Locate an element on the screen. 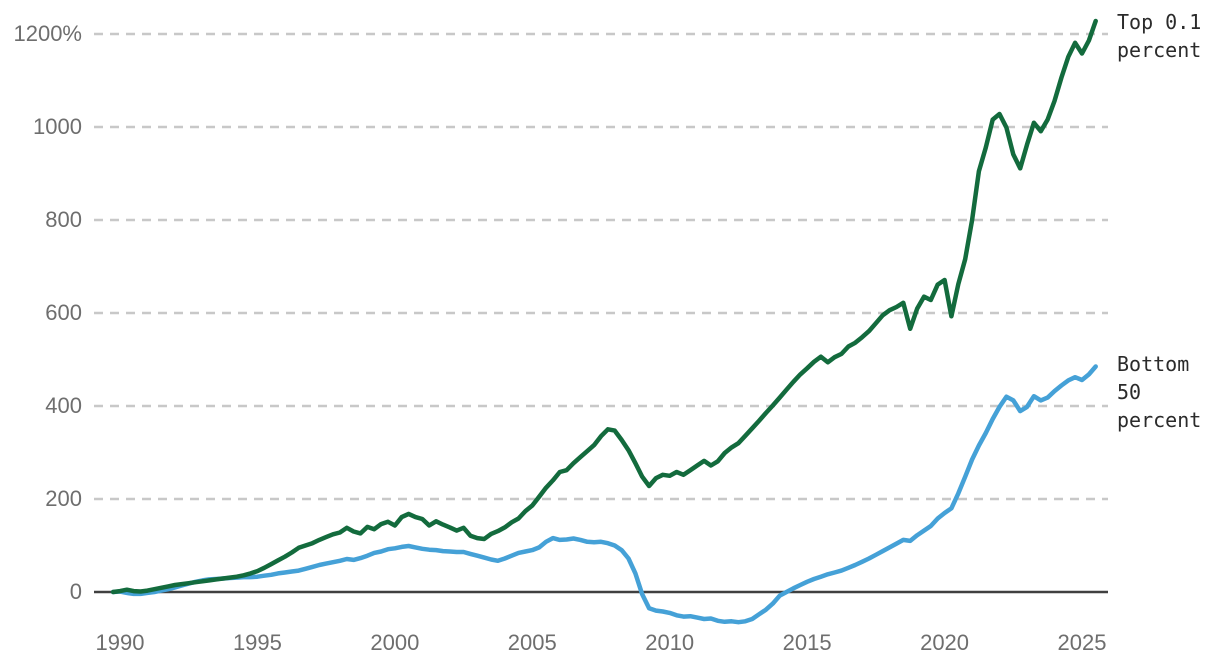 The height and width of the screenshot is (672, 1220). y-axis-tick-label: 400 is located at coordinates (63, 405).